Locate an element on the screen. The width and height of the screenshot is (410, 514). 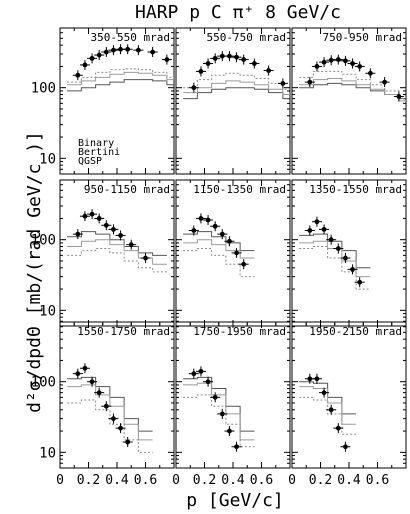
panel-4: 10 100 950-1150 mrad is located at coordinates (103, 253).